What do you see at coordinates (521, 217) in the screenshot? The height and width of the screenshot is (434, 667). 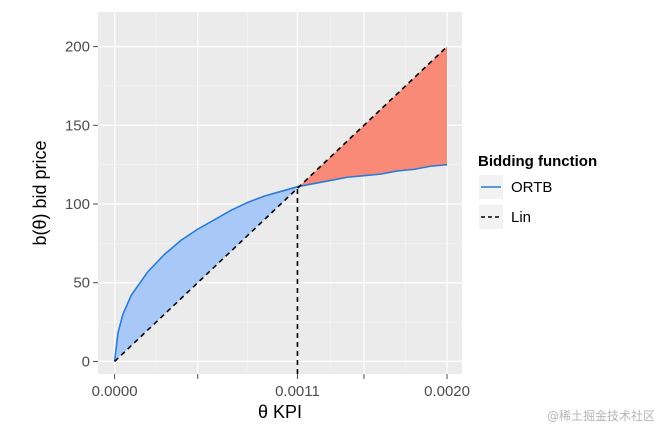 I see `legend-label-lin: Lin` at bounding box center [521, 217].